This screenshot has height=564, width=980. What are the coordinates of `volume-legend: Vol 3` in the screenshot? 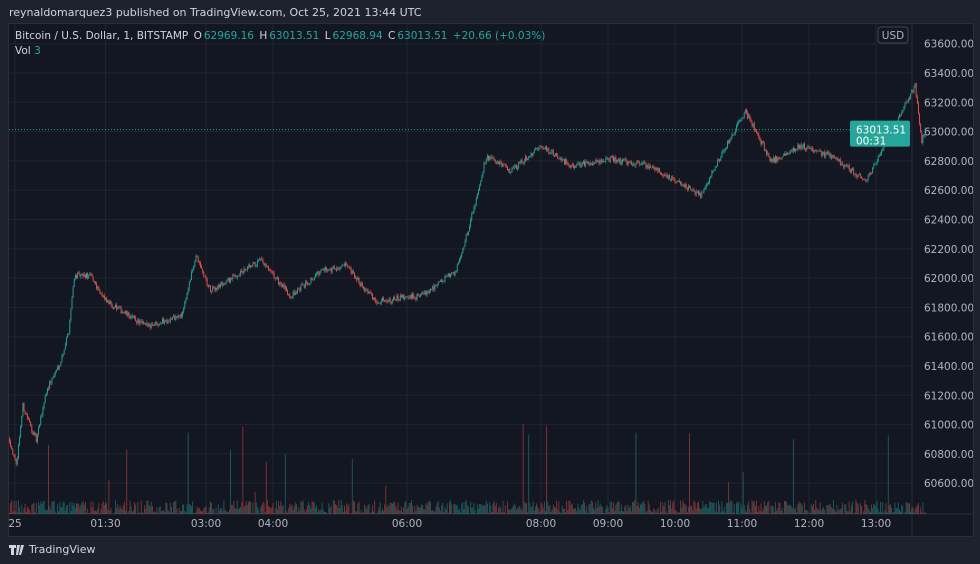 It's located at (28, 51).